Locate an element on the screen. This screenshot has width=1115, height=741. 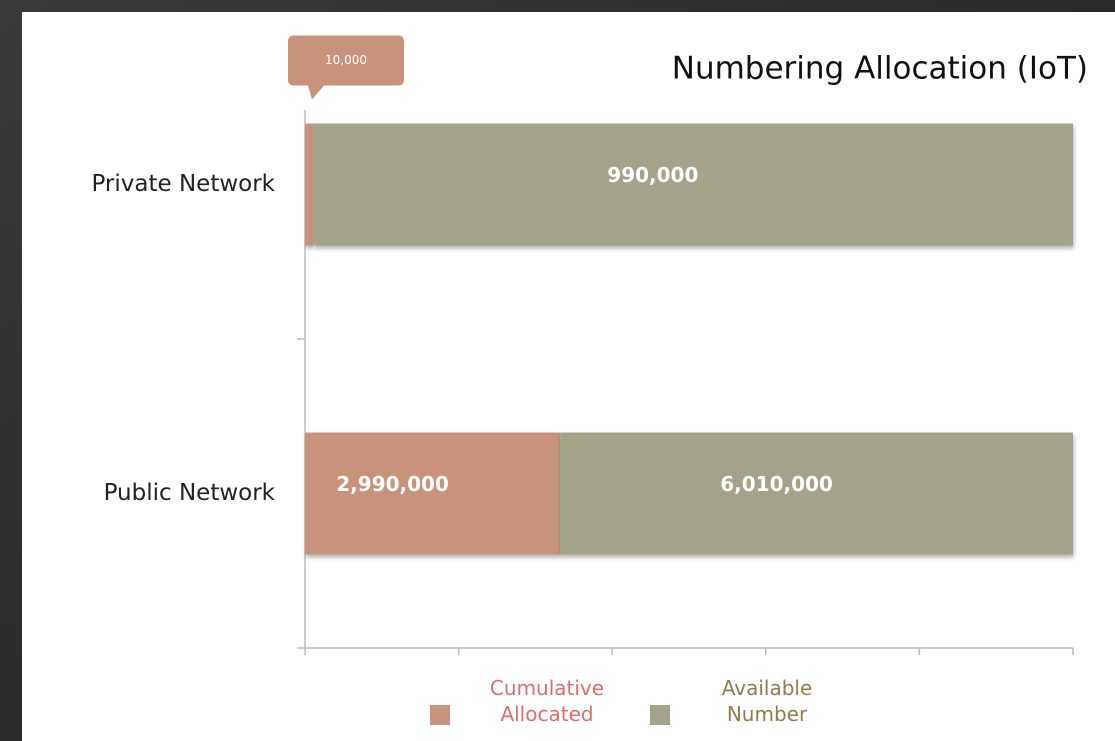
data-label: 10,000 is located at coordinates (346, 60).